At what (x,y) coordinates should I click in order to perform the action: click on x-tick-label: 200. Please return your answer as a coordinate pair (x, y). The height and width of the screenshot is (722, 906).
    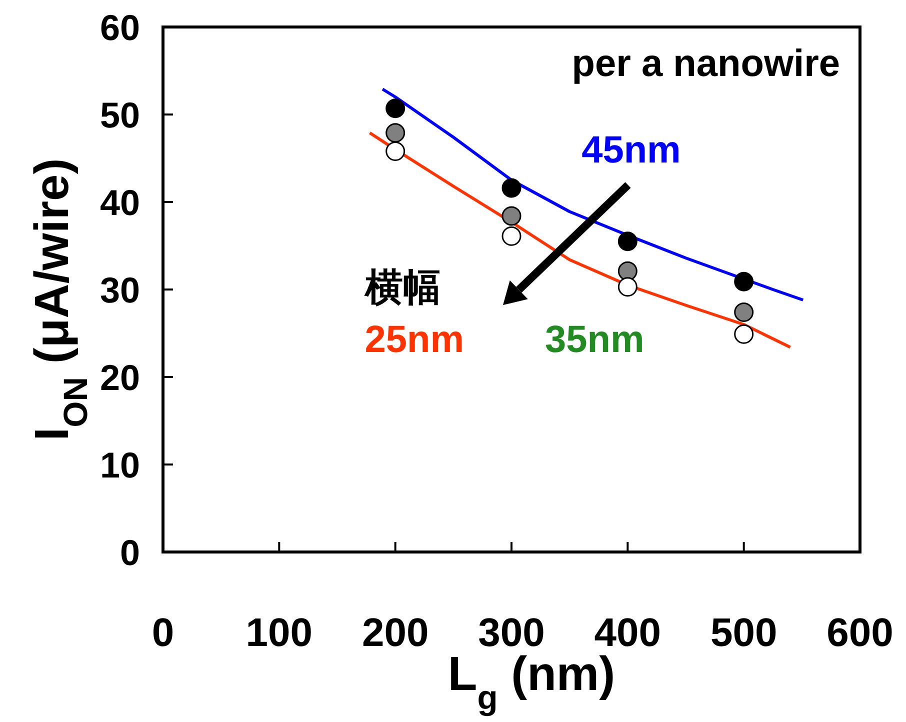
    Looking at the image, I should click on (395, 633).